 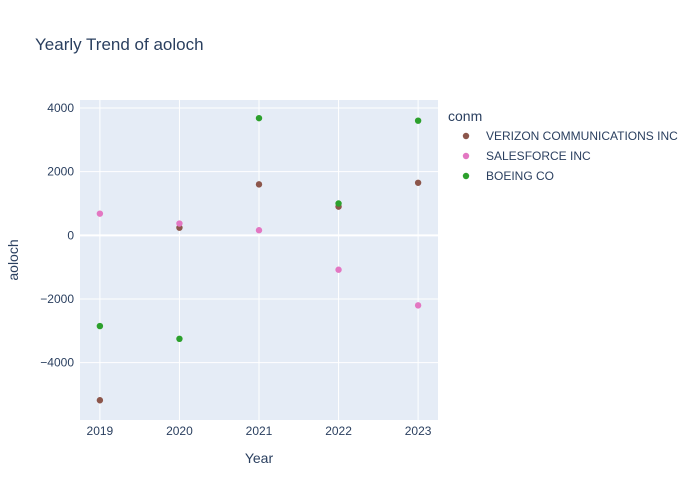 What do you see at coordinates (57, 363) in the screenshot?
I see `y-tick-label: −4000` at bounding box center [57, 363].